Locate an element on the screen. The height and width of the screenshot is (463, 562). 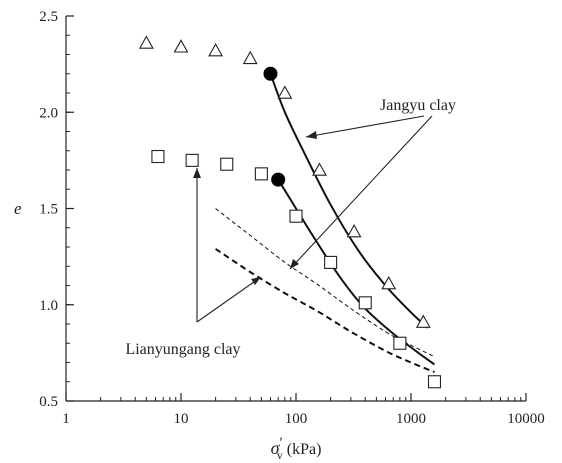
x-tick-label: 1000 is located at coordinates (411, 419).